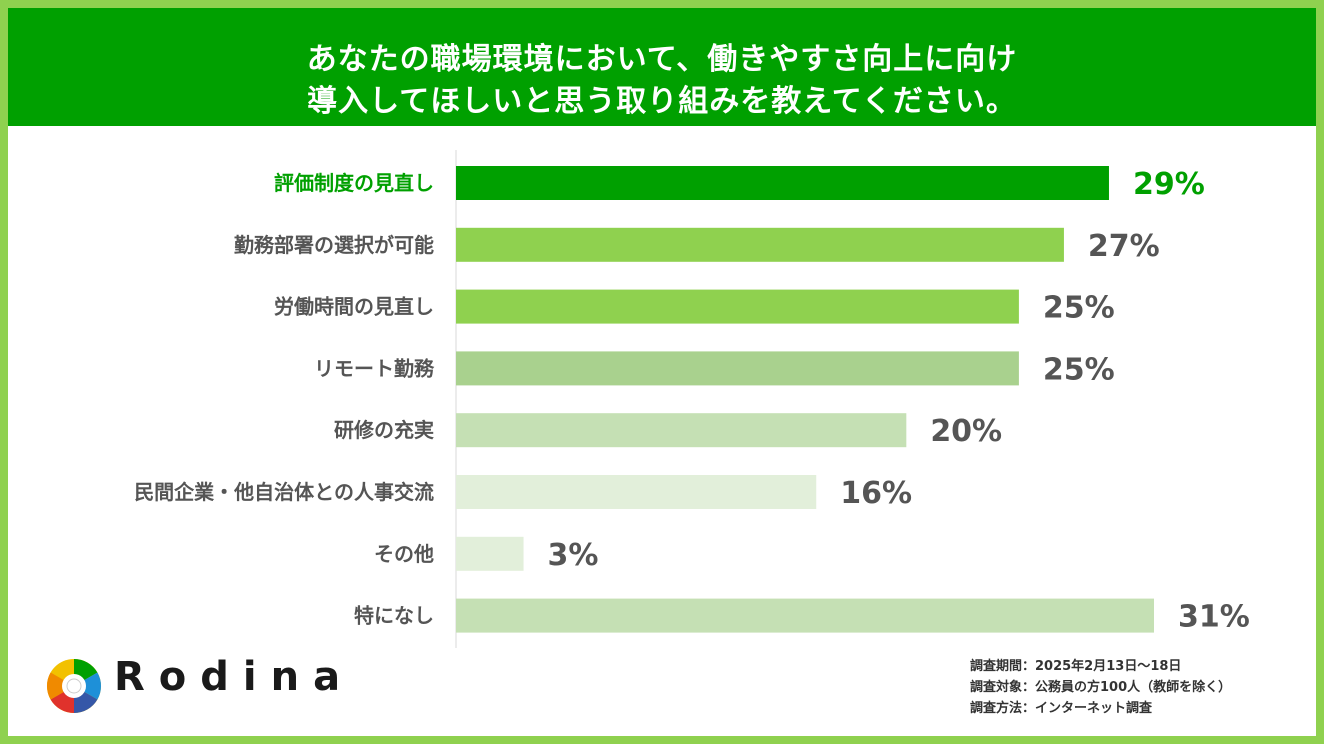  Describe the element at coordinates (374, 368) in the screenshot. I see `category-label: リモート勤務` at that location.